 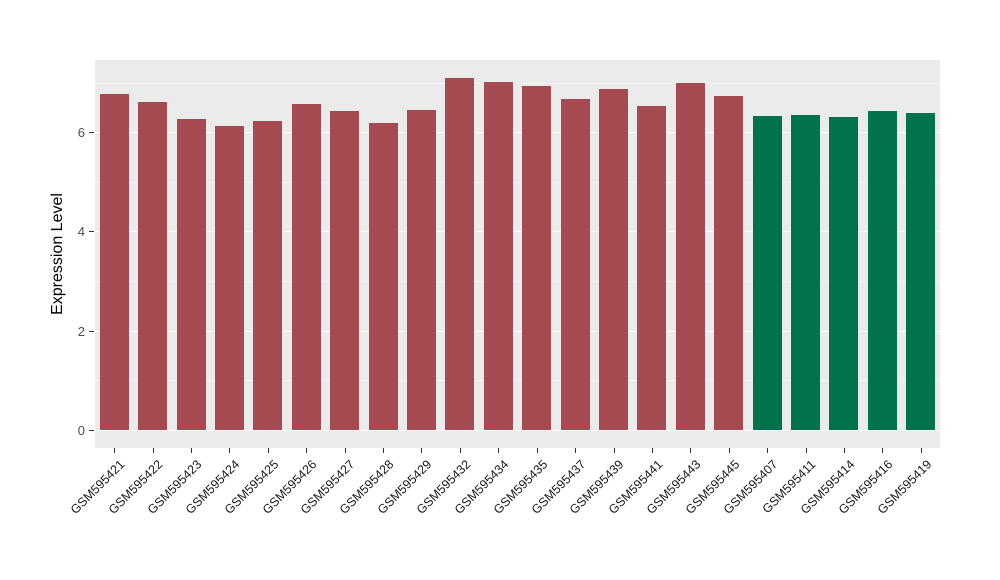 I want to click on y-tick-label: 4, so click(x=81, y=232).